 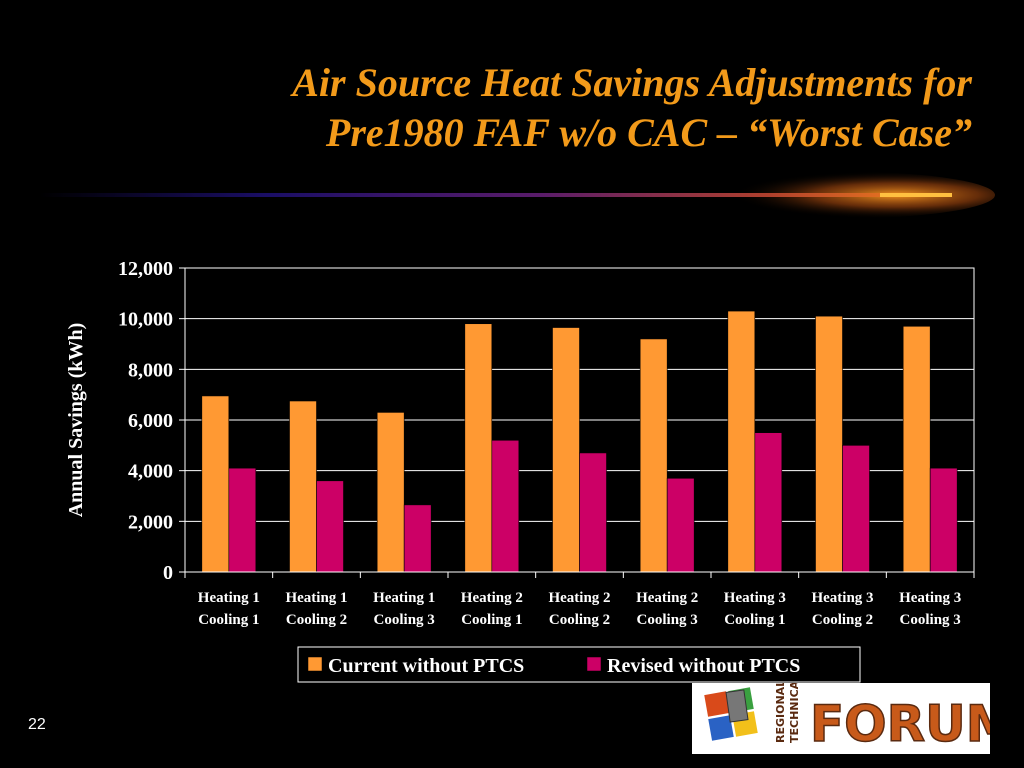 I want to click on title-line-2: Pre1980 FAF w/o CAC – “Worst Case”, so click(x=648, y=132).